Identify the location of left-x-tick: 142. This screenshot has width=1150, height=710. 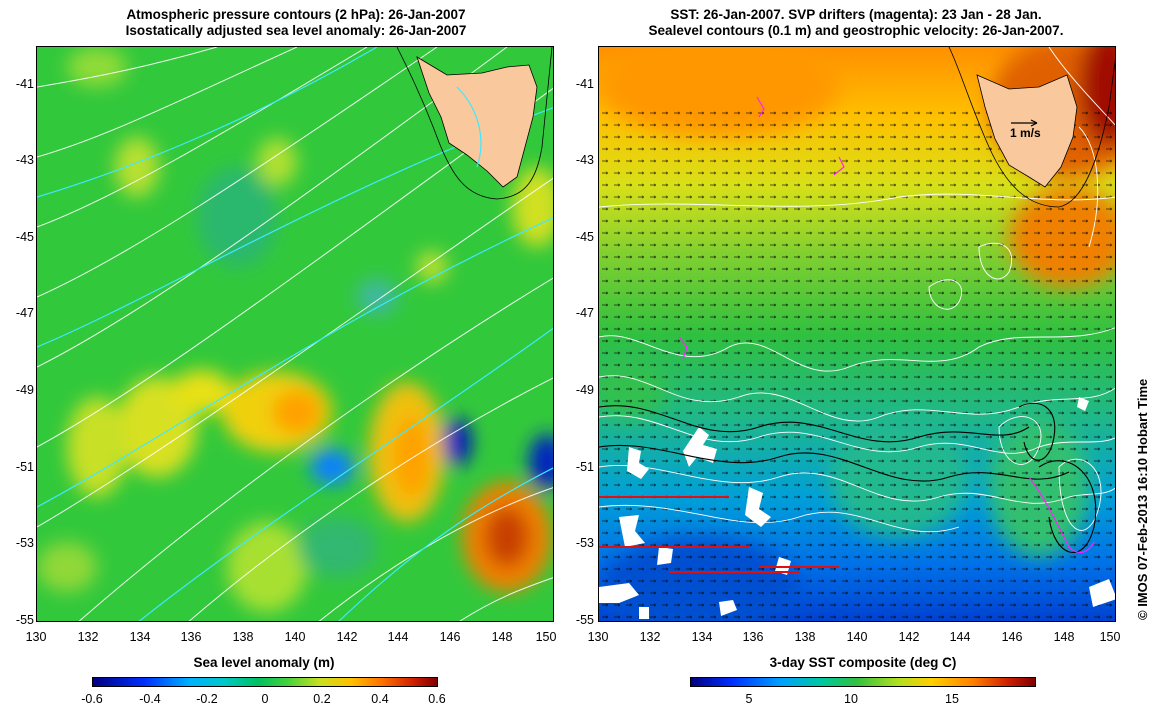
(347, 637).